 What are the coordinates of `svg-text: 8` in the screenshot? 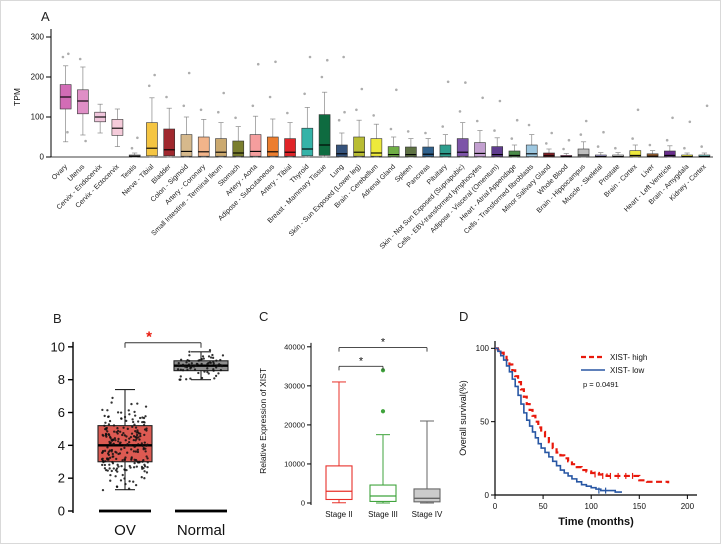 It's located at (61, 379).